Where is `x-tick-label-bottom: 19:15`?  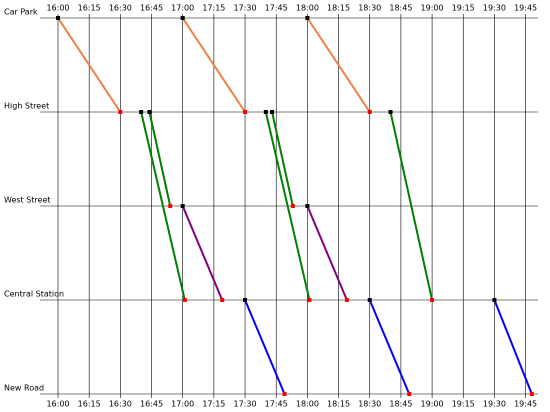 x-tick-label-bottom: 19:15 is located at coordinates (463, 404).